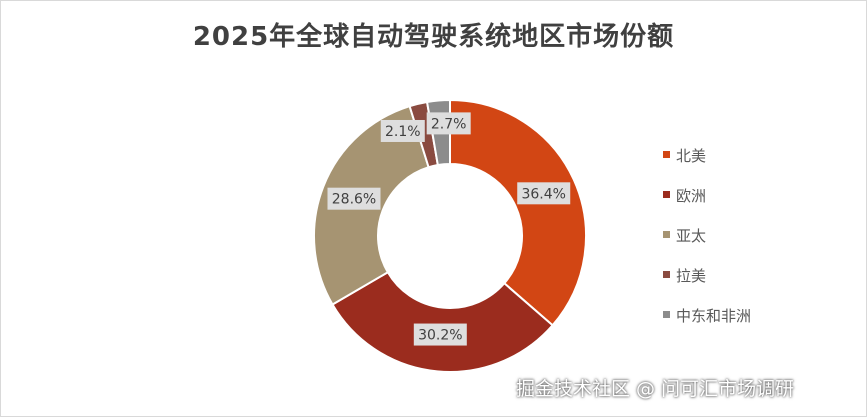 The width and height of the screenshot is (867, 417). I want to click on watermark: 掘金技术社区 @ 问可汇市场调研, so click(655, 389).